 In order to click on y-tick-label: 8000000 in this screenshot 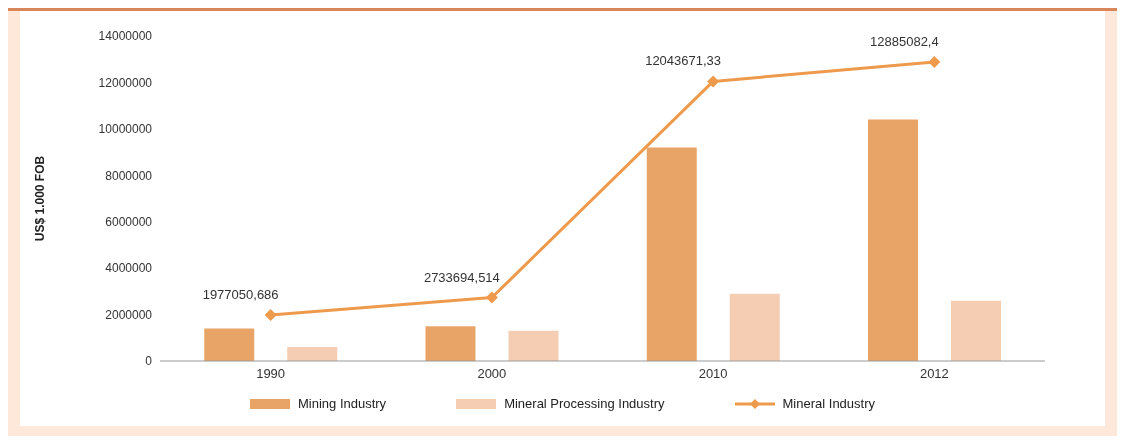, I will do `click(129, 175)`.